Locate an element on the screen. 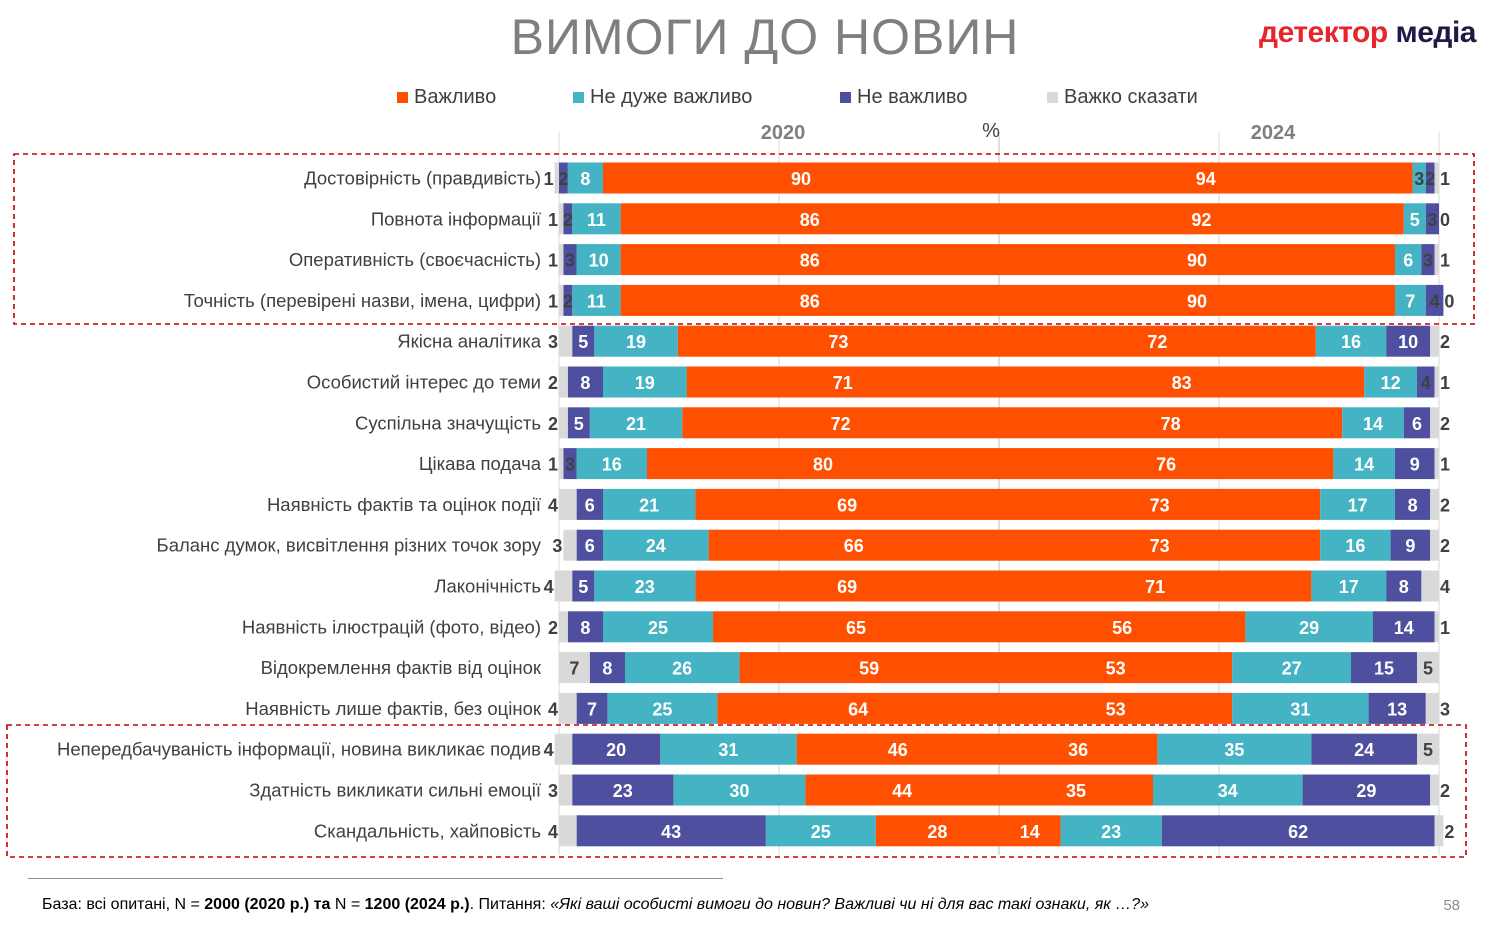 This screenshot has width=1500, height=938. category-label: Наявність фактів та оцінок події is located at coordinates (404, 504).